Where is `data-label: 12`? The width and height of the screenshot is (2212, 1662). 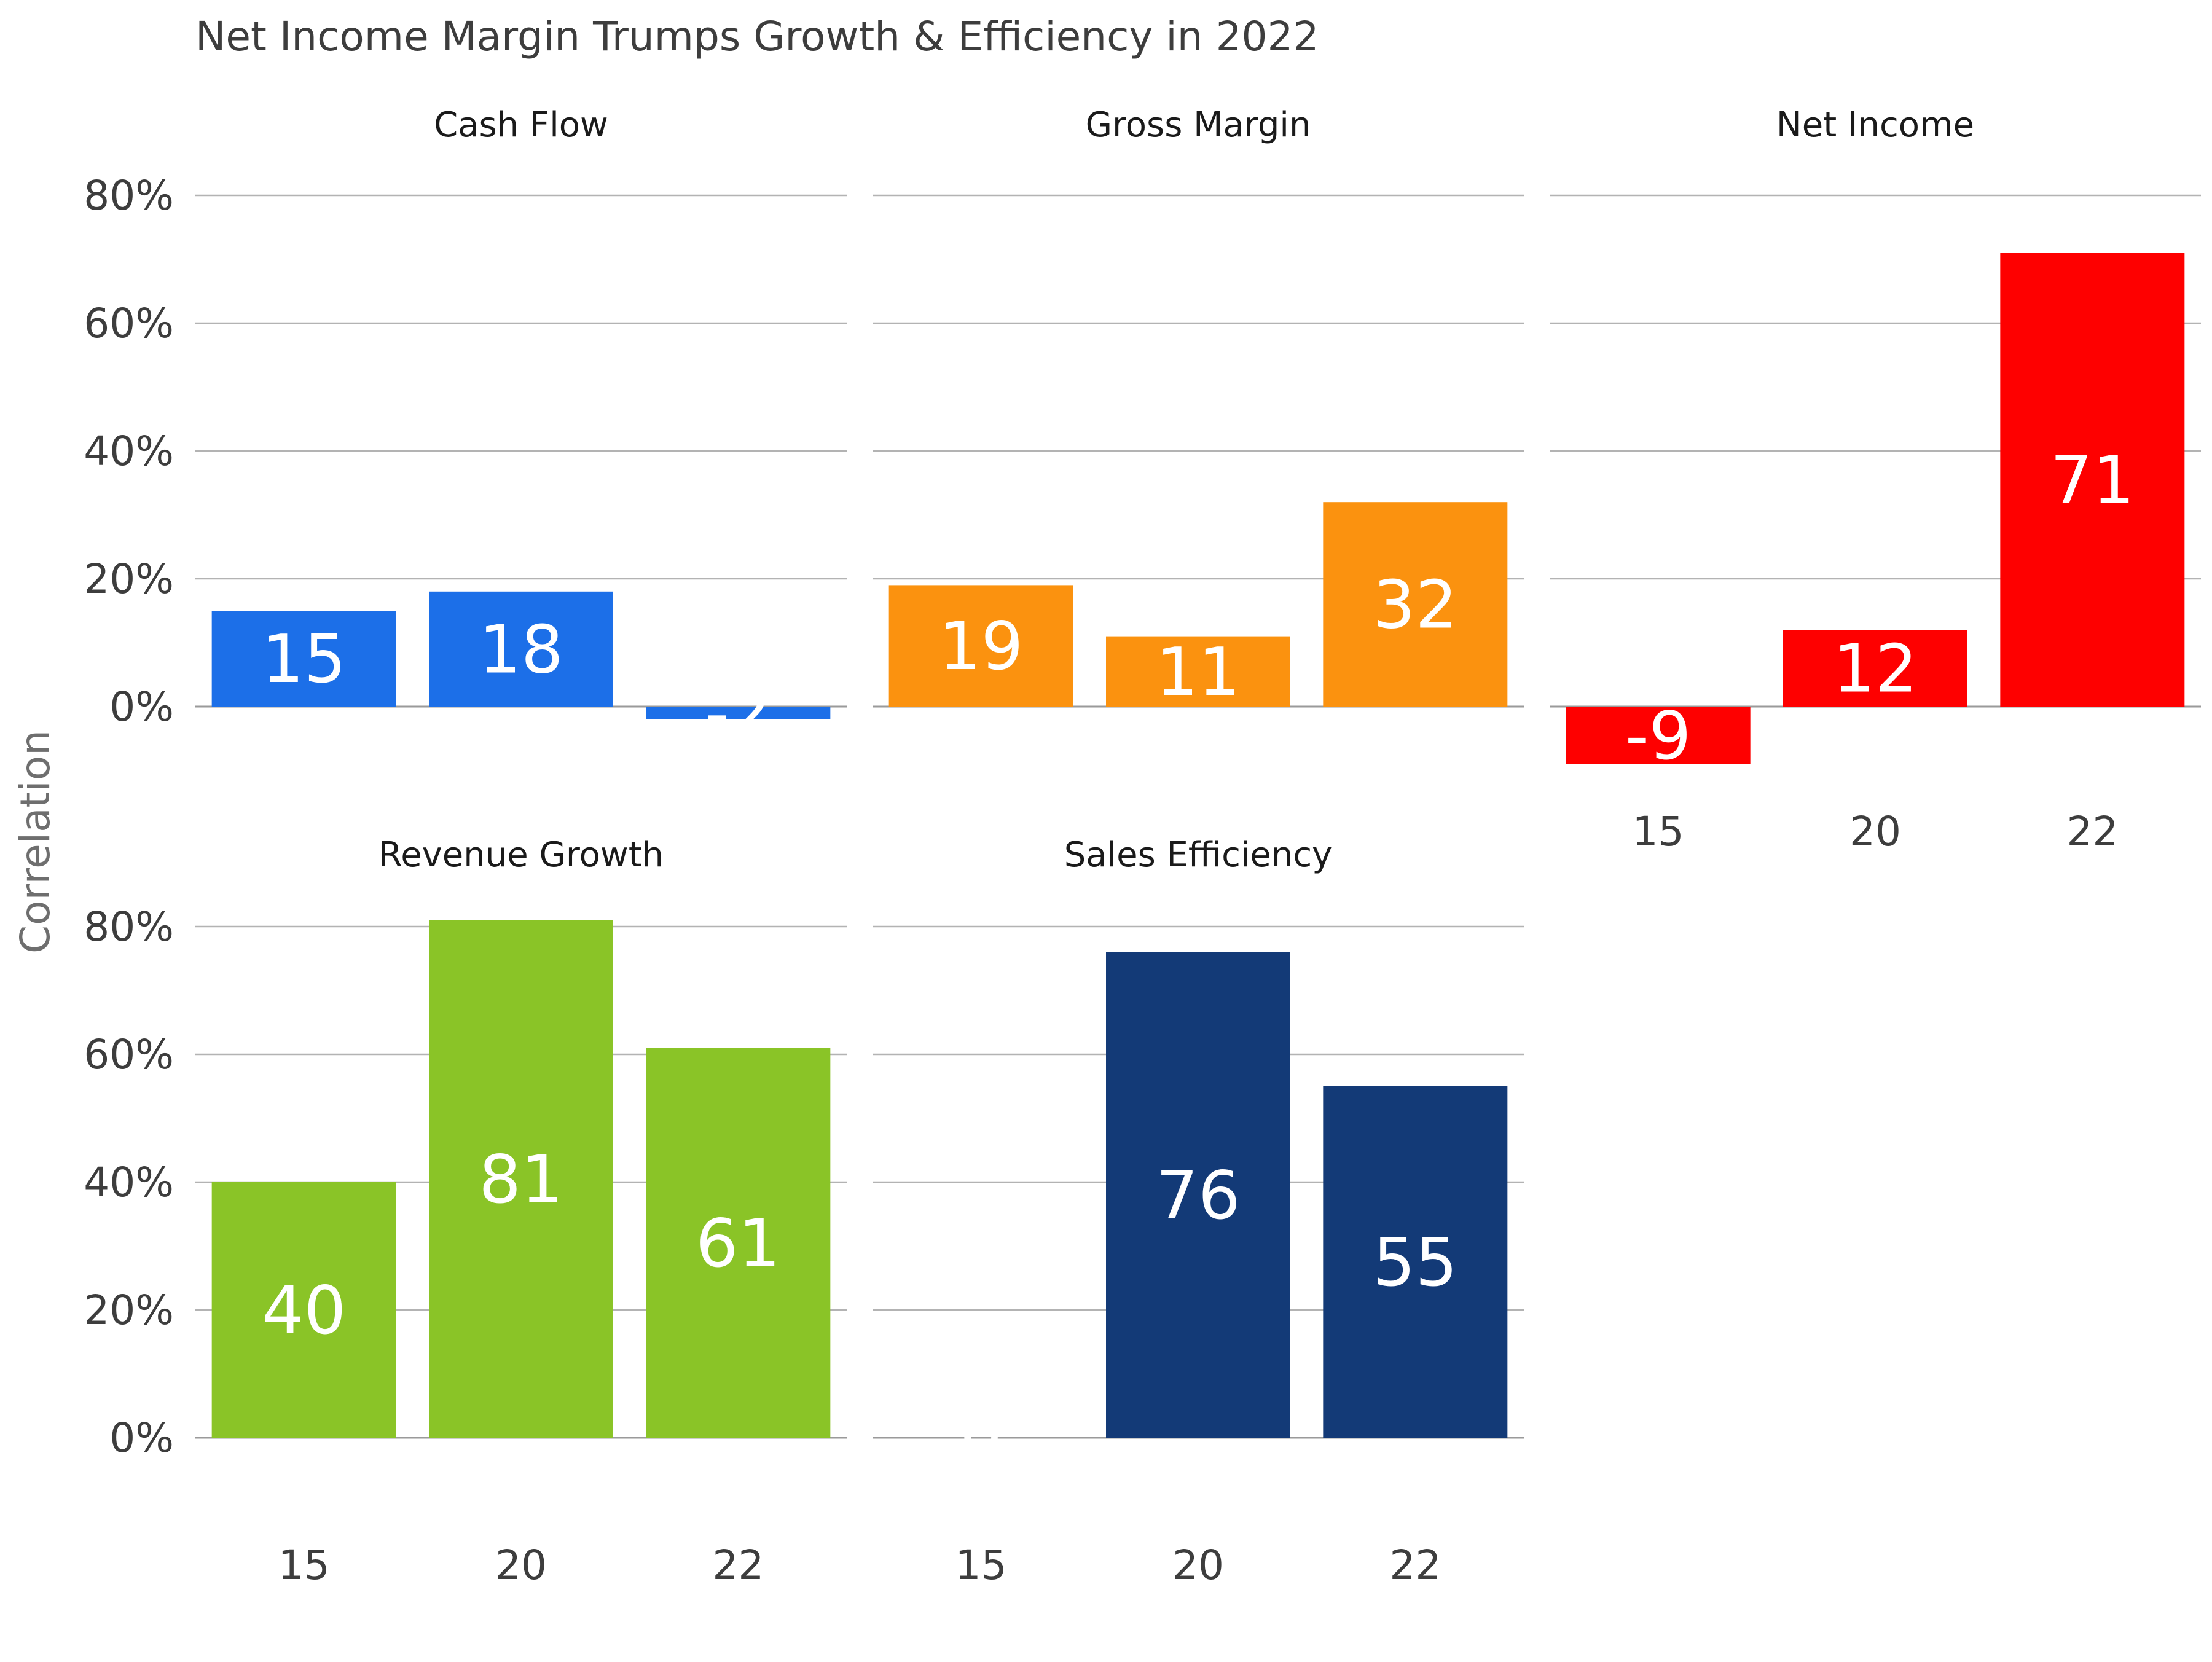 data-label: 12 is located at coordinates (1875, 669).